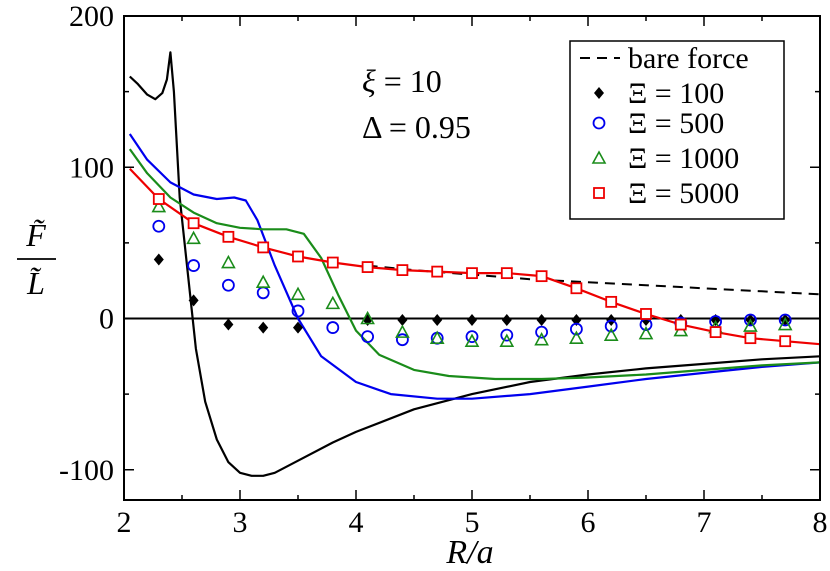 Image resolution: width=830 pixels, height=571 pixels. I want to click on annotation-xi-symbol: ξ, so click(369, 81).